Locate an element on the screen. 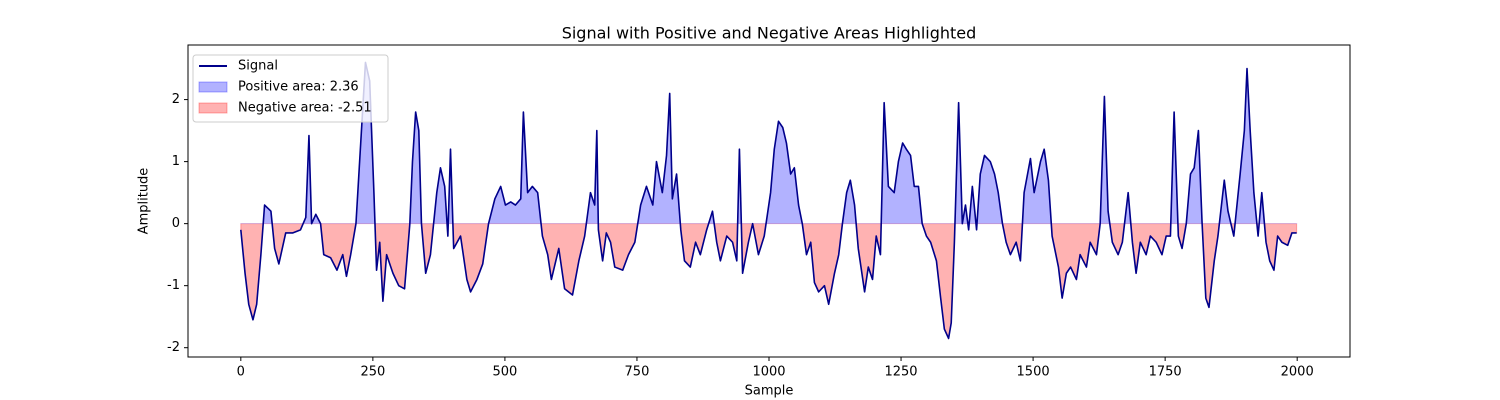 The width and height of the screenshot is (1500, 400). x-tick-label: 1250 is located at coordinates (900, 372).